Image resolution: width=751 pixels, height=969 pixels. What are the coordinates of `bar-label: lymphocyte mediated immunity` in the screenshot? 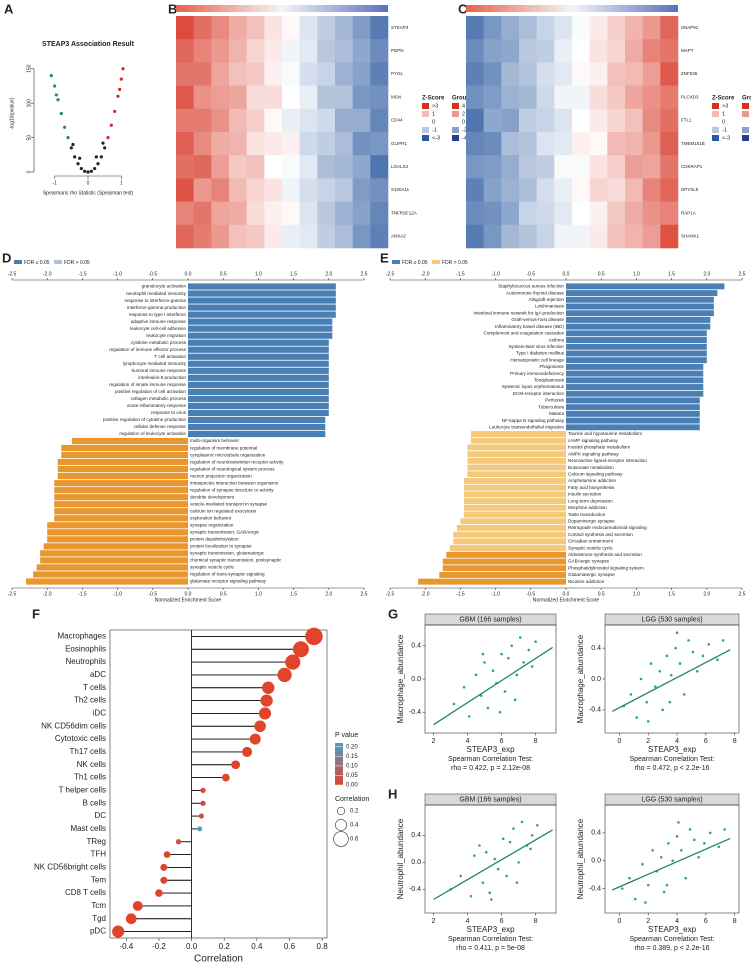 It's located at (155, 363).